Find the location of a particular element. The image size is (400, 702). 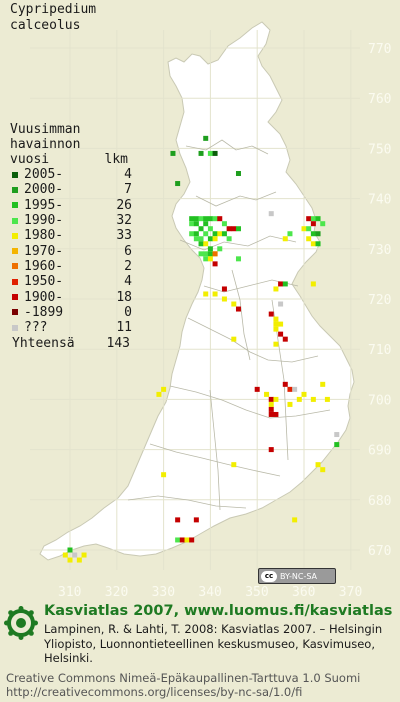

legend-row-label: 1970- is located at coordinates (44, 251).